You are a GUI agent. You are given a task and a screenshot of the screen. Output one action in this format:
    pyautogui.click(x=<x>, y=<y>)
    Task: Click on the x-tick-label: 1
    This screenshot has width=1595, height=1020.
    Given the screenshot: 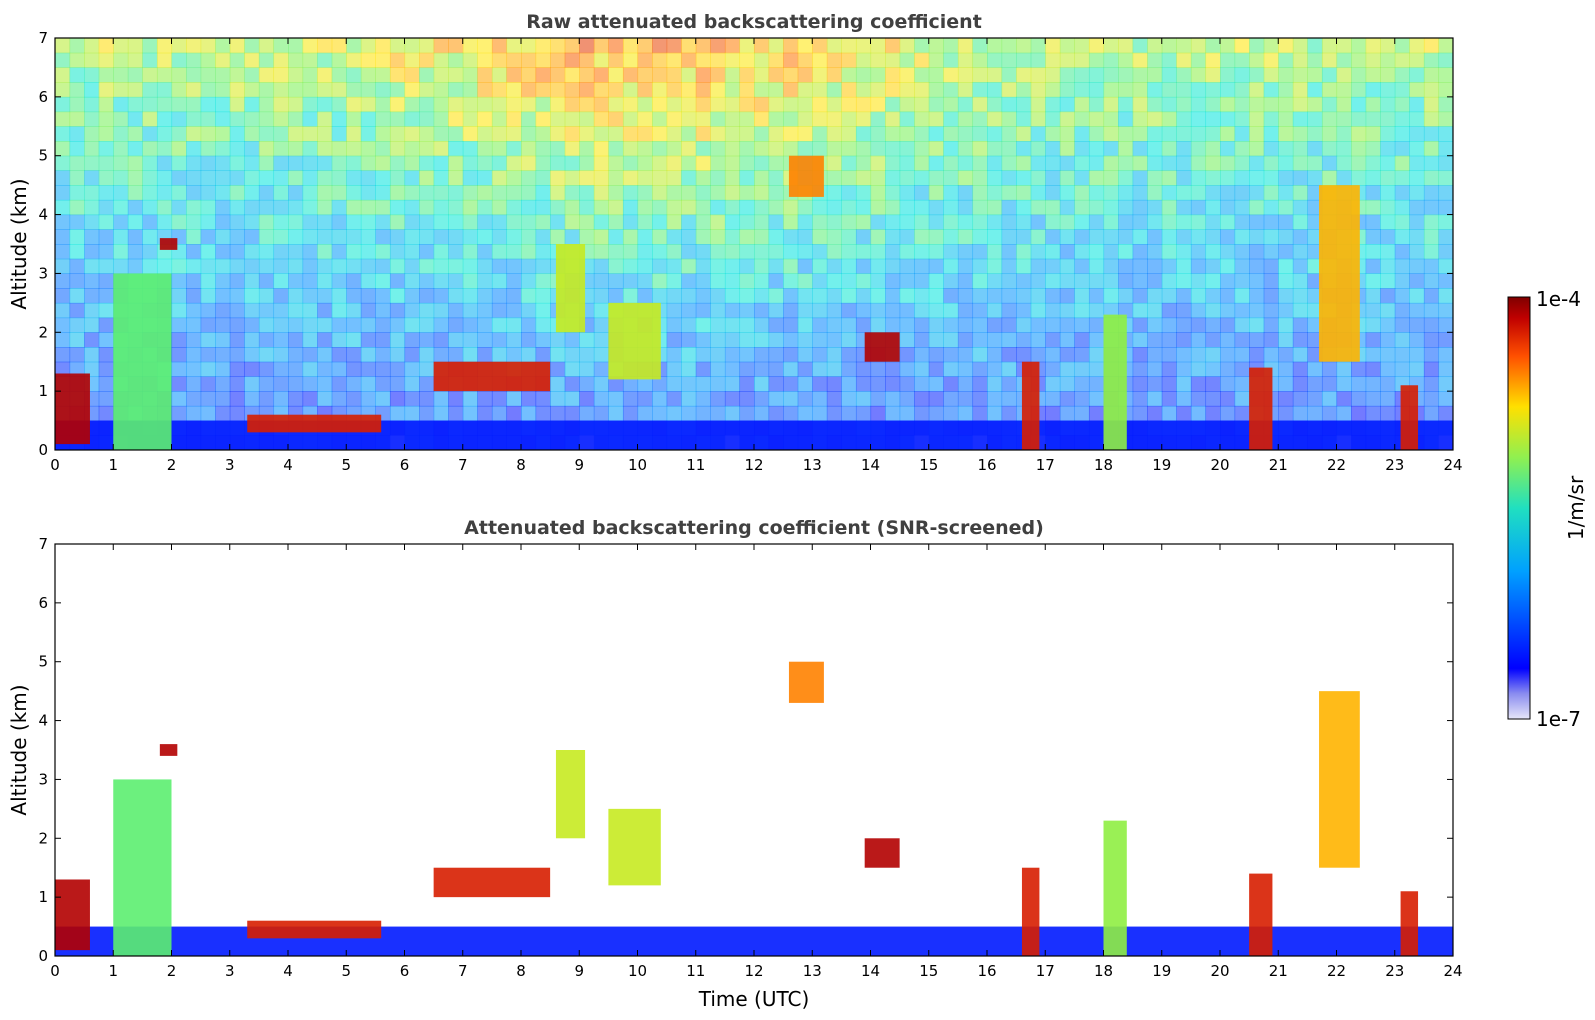 What is the action you would take?
    pyautogui.click(x=113, y=465)
    